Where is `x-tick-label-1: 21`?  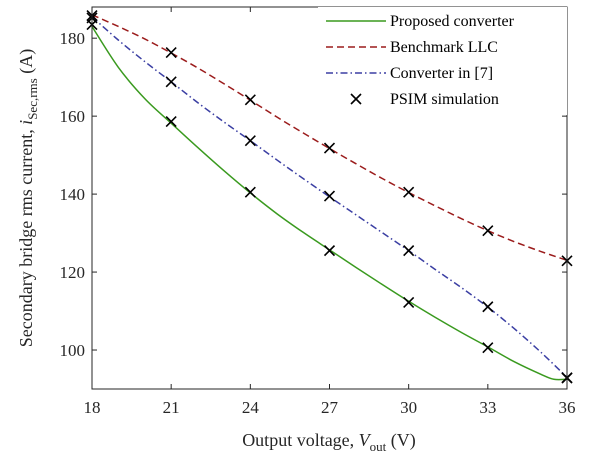 x-tick-label-1: 21 is located at coordinates (171, 407).